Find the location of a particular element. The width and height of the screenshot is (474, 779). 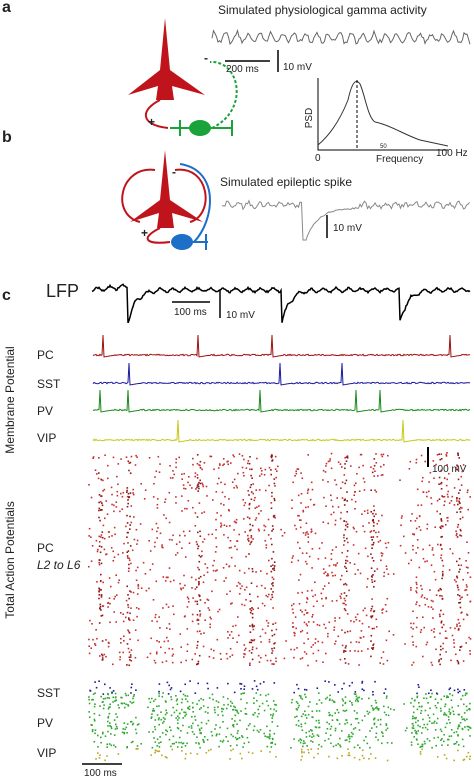

tick-label: 50 is located at coordinates (383, 147).